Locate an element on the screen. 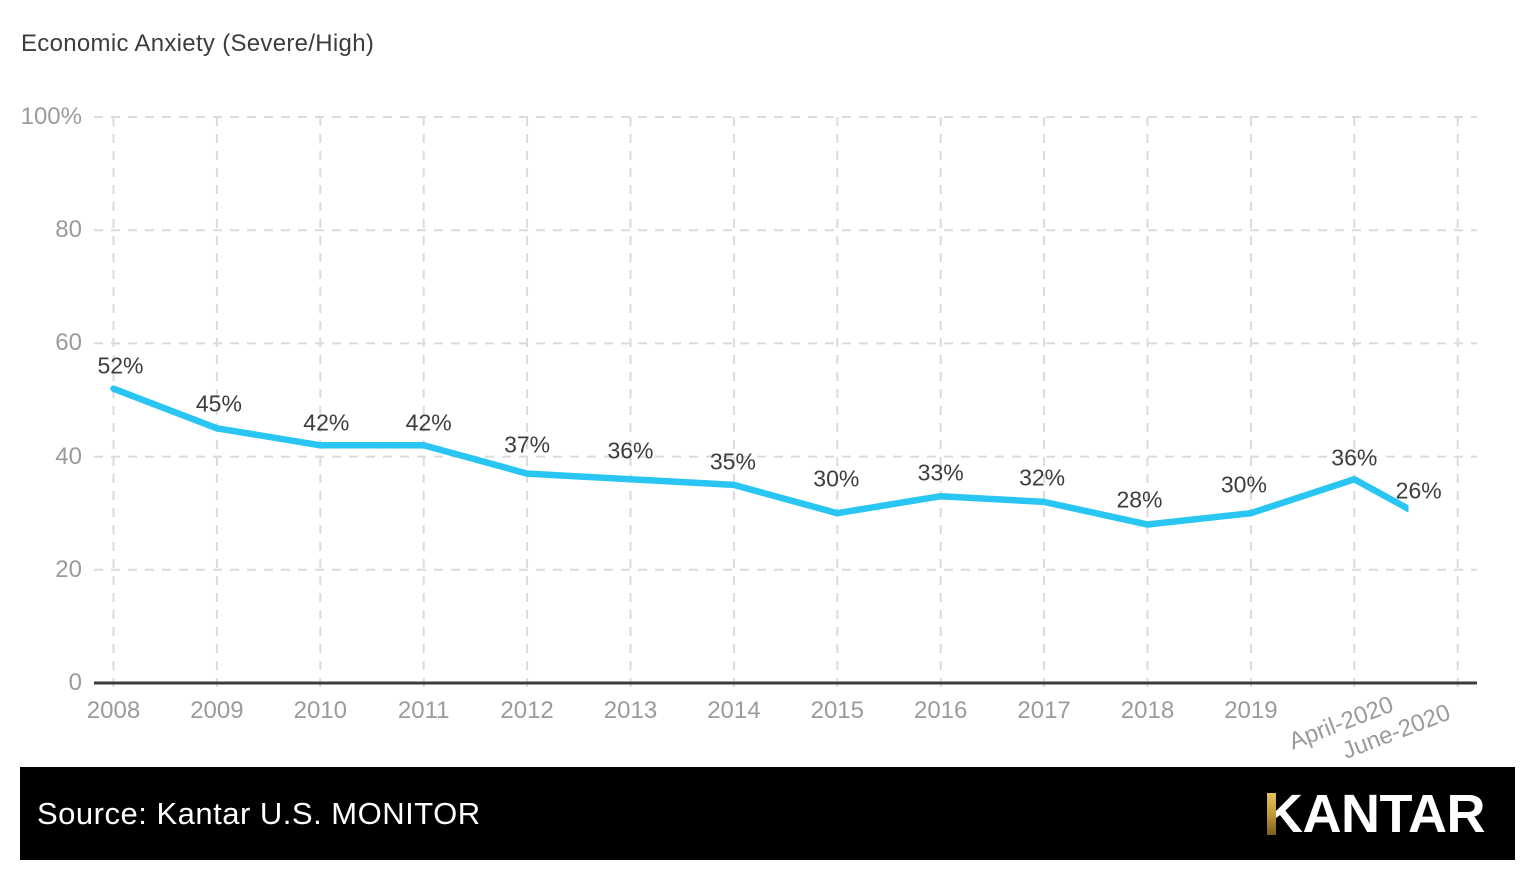 The width and height of the screenshot is (1534, 890). data-point-label: 32% is located at coordinates (1042, 477).